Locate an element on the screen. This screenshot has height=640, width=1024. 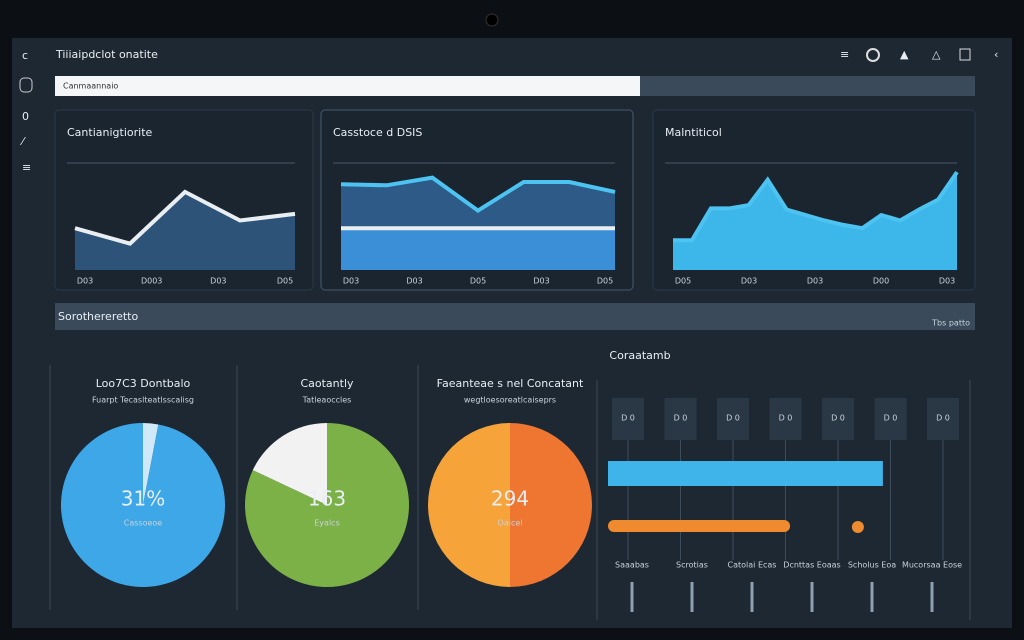
icon: ‹ is located at coordinates (996, 54).